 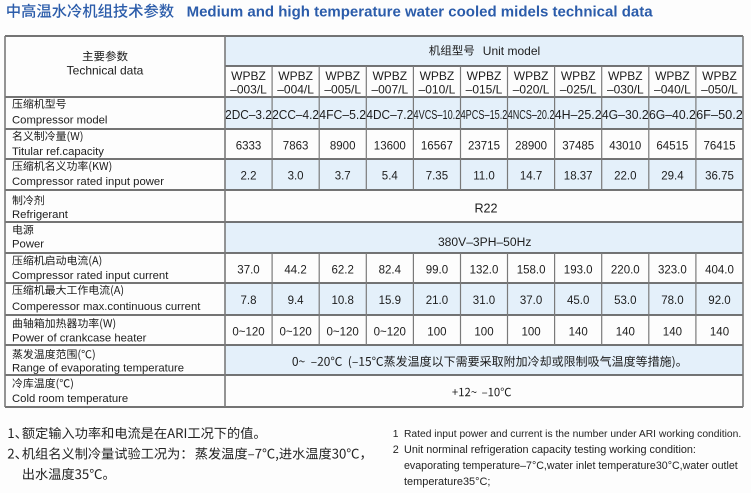 I want to click on svg-text: –020/L, so click(x=531, y=90).